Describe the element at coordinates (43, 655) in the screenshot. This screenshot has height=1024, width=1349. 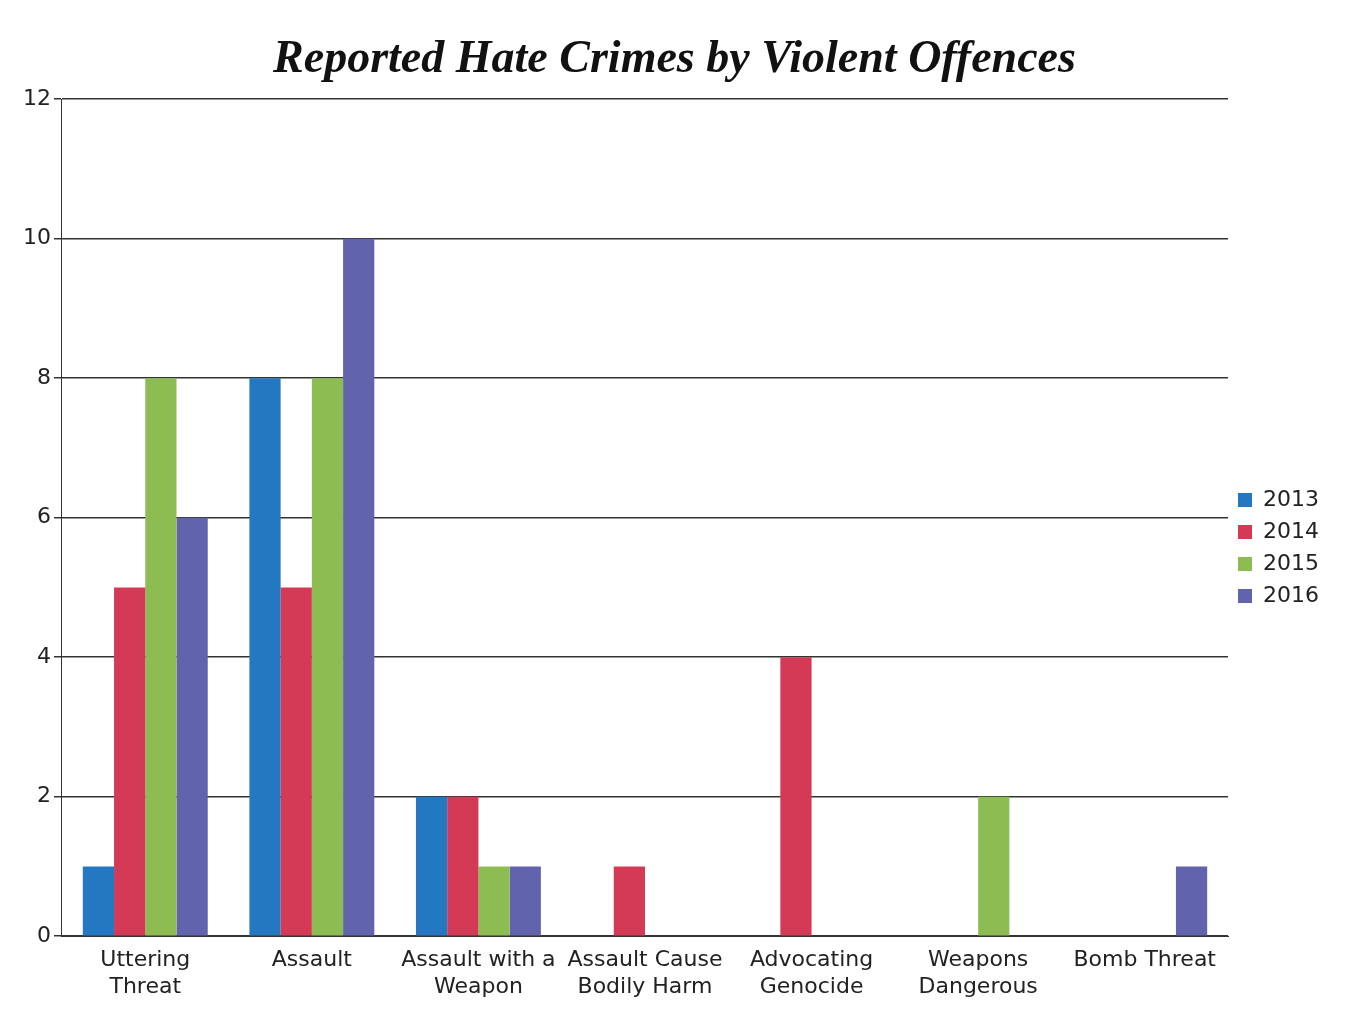
I see `y-tick-label: 4` at that location.